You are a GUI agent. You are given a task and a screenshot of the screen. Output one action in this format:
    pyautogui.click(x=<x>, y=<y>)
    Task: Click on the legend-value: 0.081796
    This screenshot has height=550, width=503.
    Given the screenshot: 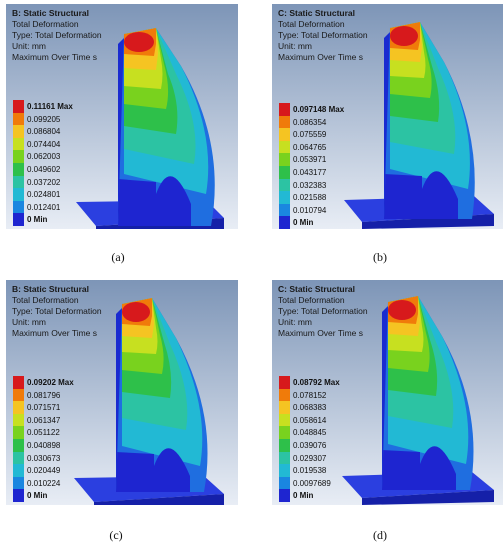 What is the action you would take?
    pyautogui.click(x=44, y=395)
    